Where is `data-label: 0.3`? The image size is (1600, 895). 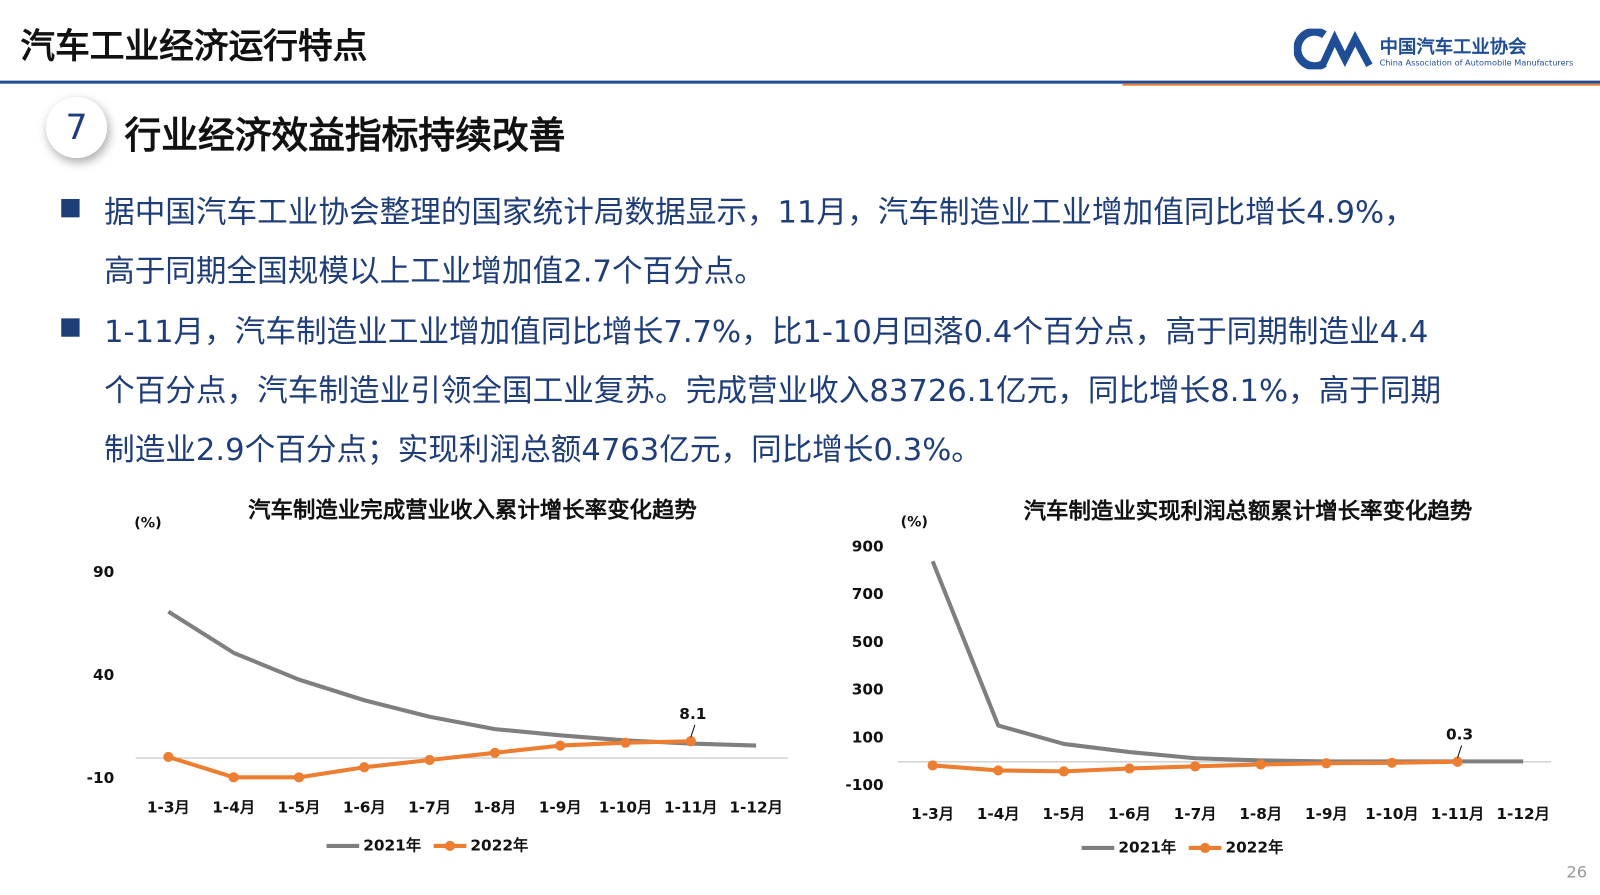
data-label: 0.3 is located at coordinates (1459, 735).